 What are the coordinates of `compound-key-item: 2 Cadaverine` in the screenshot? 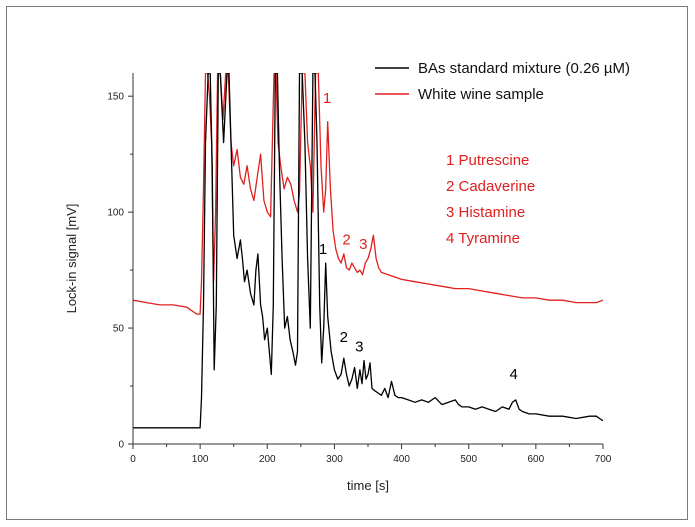 It's located at (490, 186).